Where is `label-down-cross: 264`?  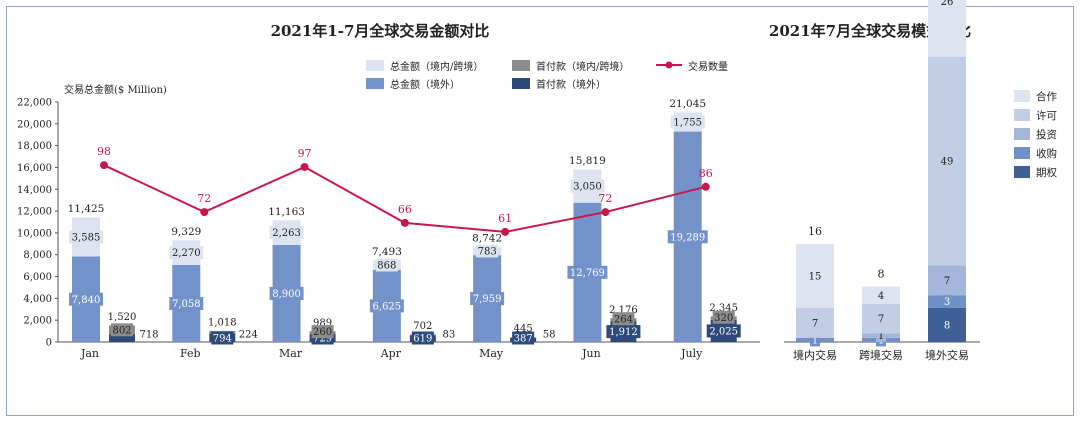 label-down-cross: 264 is located at coordinates (623, 319).